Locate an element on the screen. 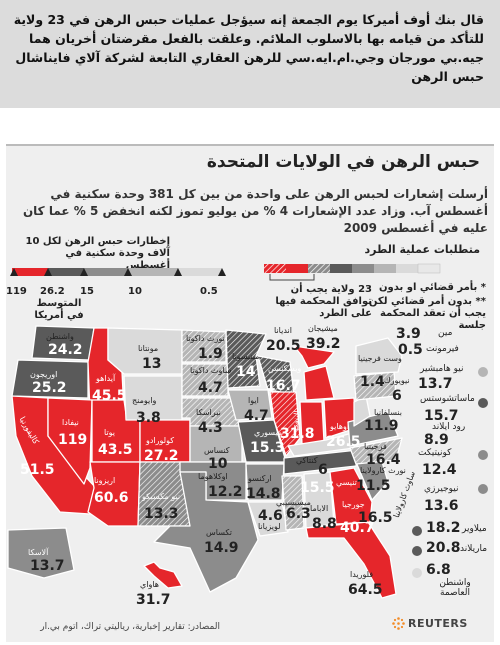 This screenshot has height=645, width=500. sidebar-label-ct: كونيتيكت is located at coordinates (435, 453).